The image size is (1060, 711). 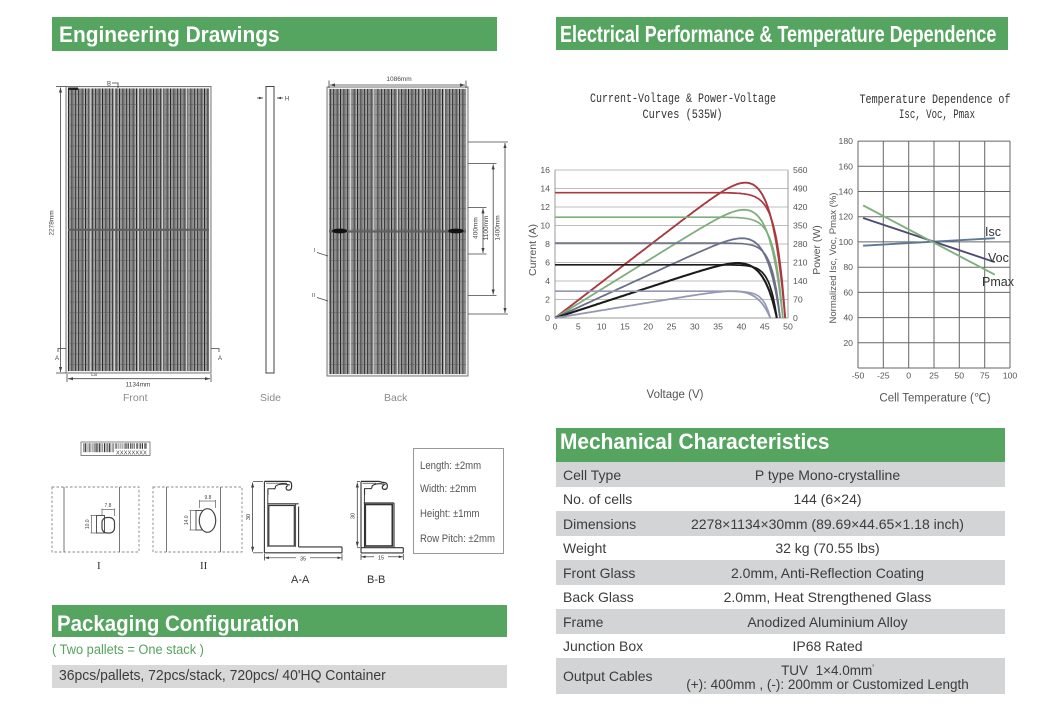 I want to click on svg-text: 1086mm, so click(x=398, y=79).